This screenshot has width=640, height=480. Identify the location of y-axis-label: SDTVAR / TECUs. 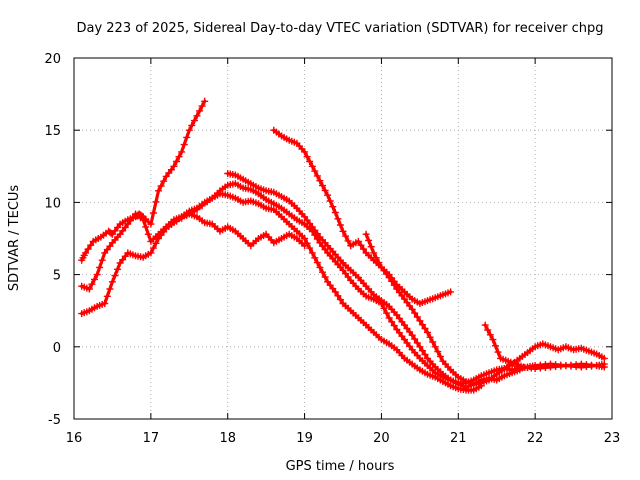
(14, 238).